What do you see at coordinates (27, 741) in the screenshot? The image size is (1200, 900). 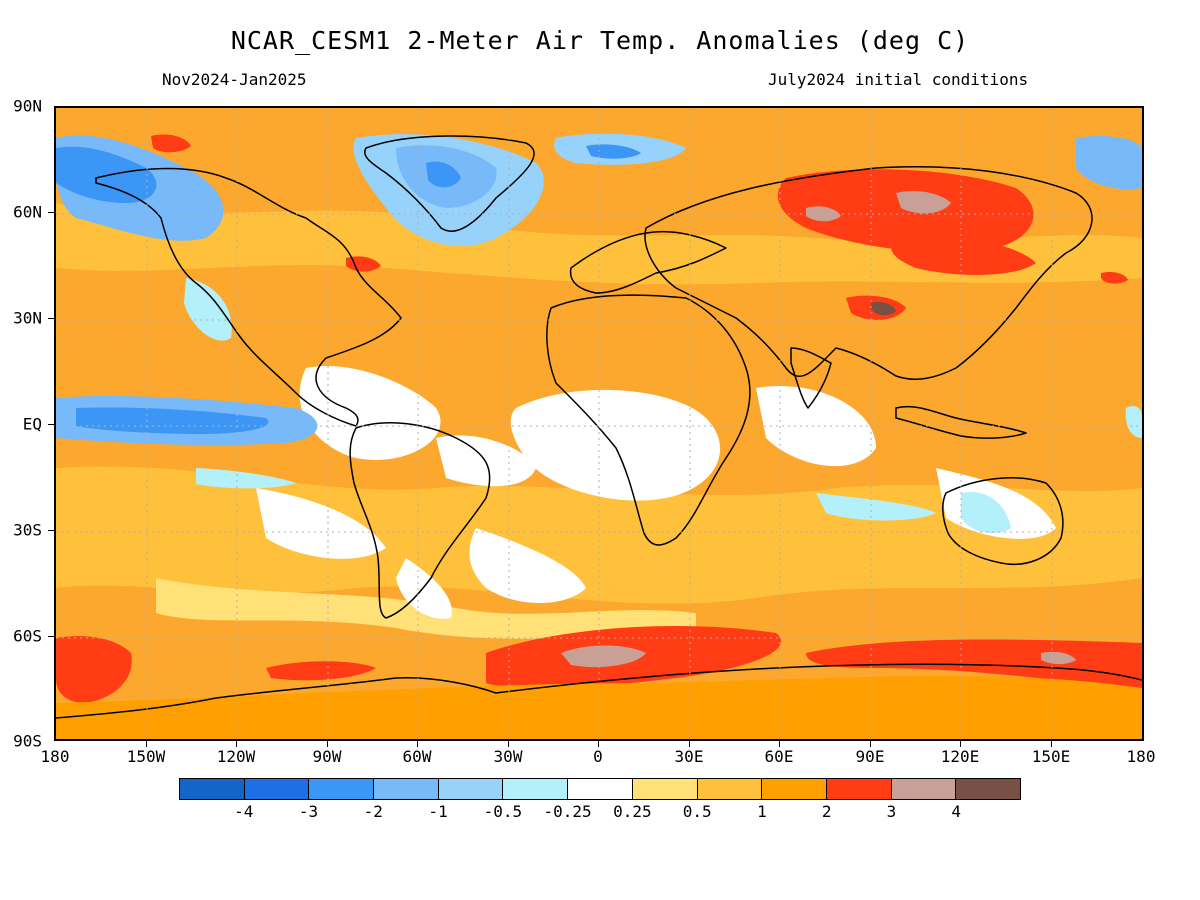 I see `lat-label-90s: 90S` at bounding box center [27, 741].